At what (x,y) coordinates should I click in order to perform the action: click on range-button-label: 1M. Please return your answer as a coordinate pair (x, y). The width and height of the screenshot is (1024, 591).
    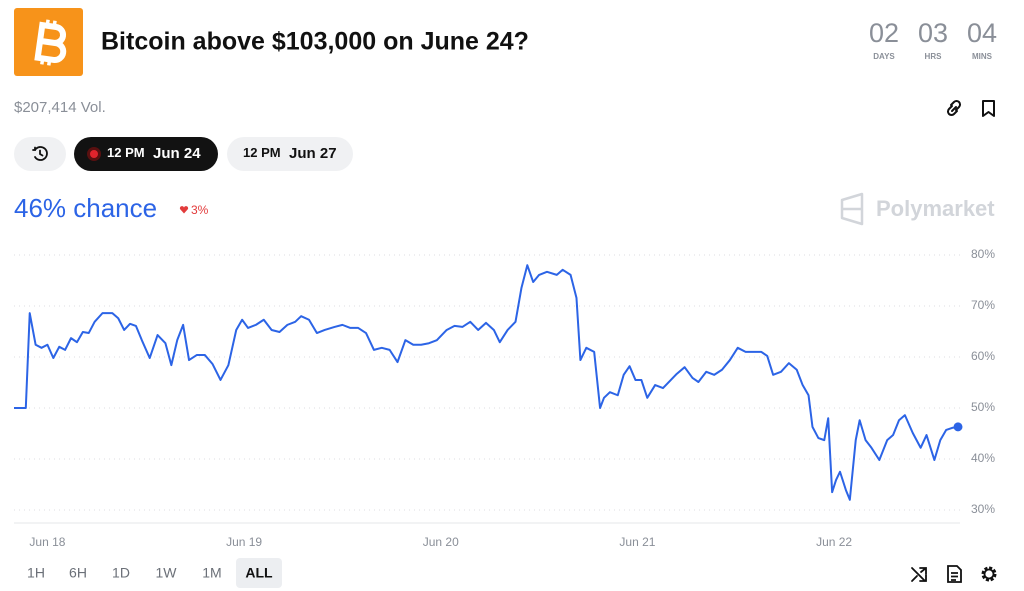
    Looking at the image, I should click on (211, 573).